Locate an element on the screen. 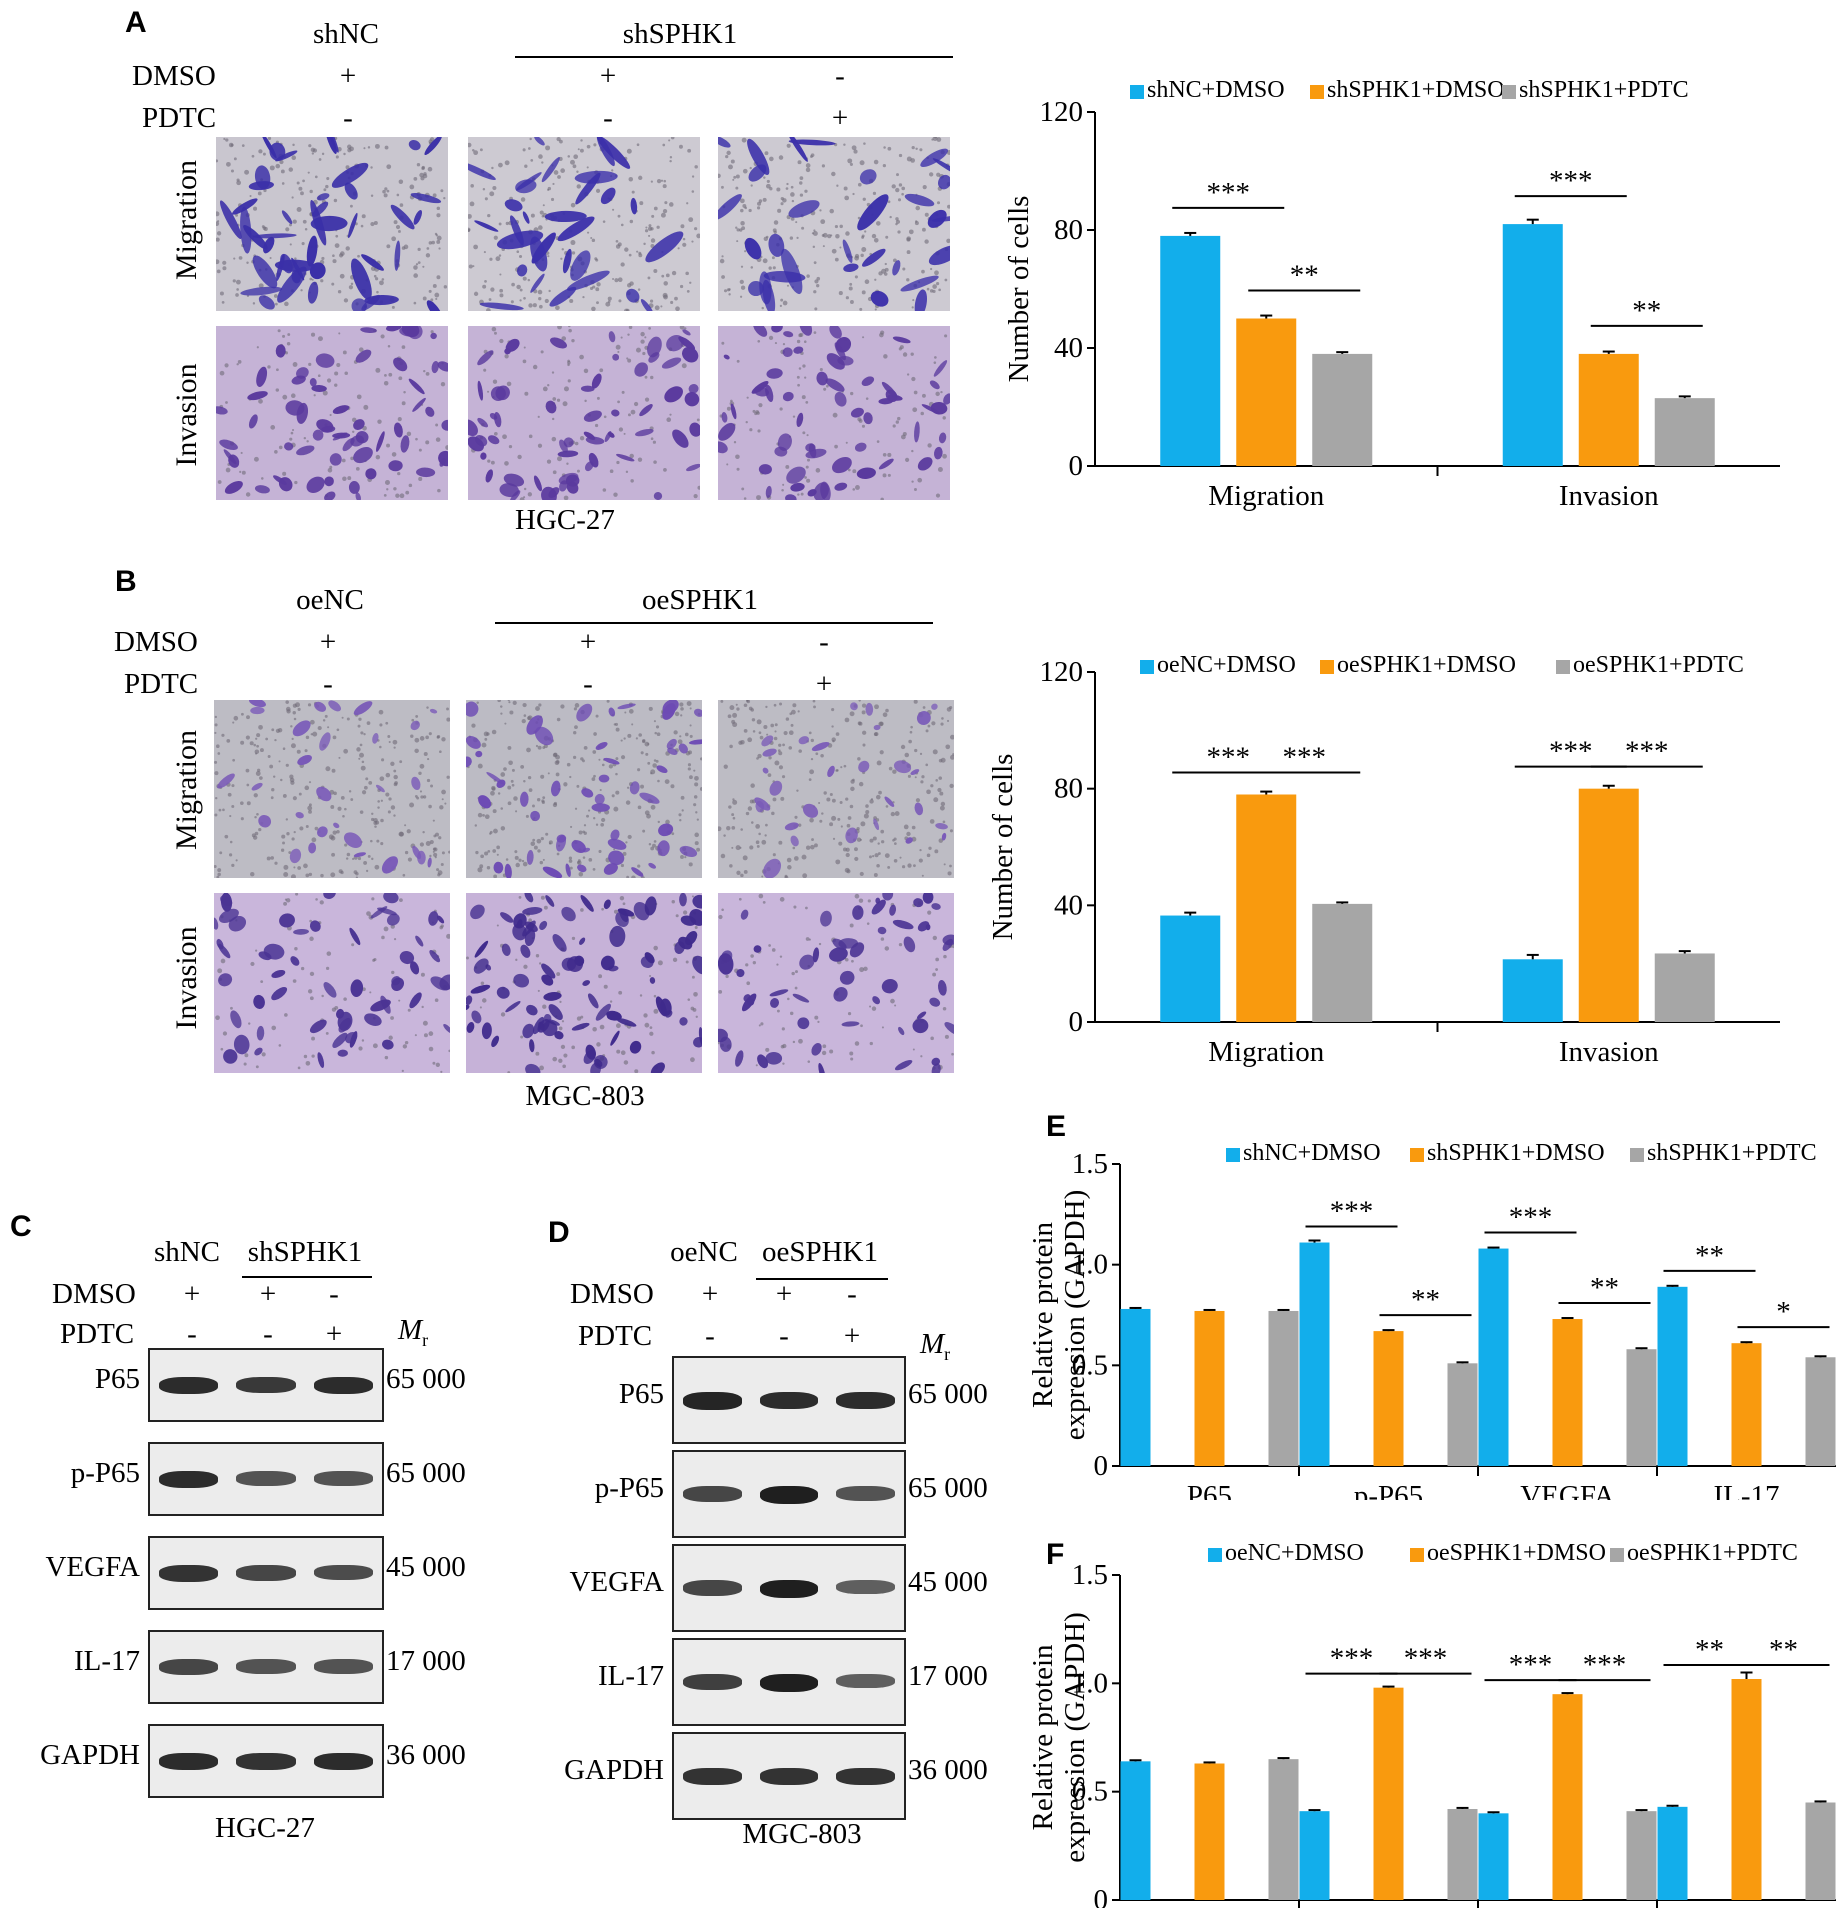 This screenshot has width=1846, height=1908. y-tick-label: 120 is located at coordinates (1062, 672).